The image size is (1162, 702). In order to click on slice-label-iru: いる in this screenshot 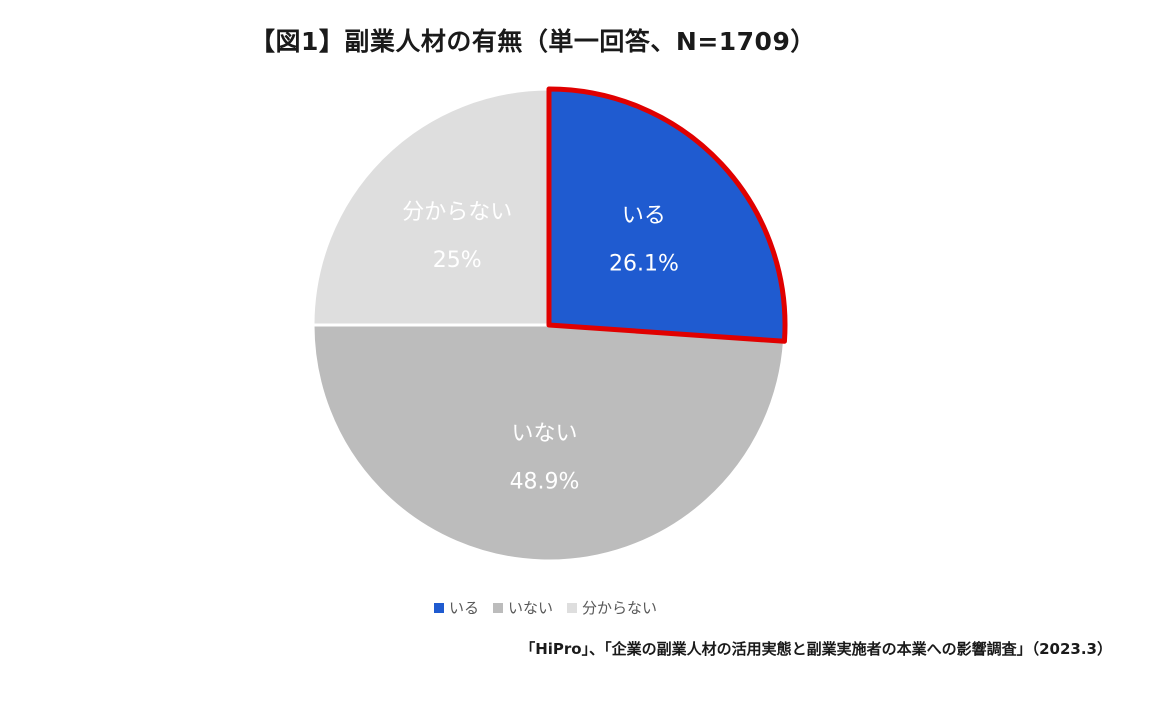, I will do `click(644, 215)`.